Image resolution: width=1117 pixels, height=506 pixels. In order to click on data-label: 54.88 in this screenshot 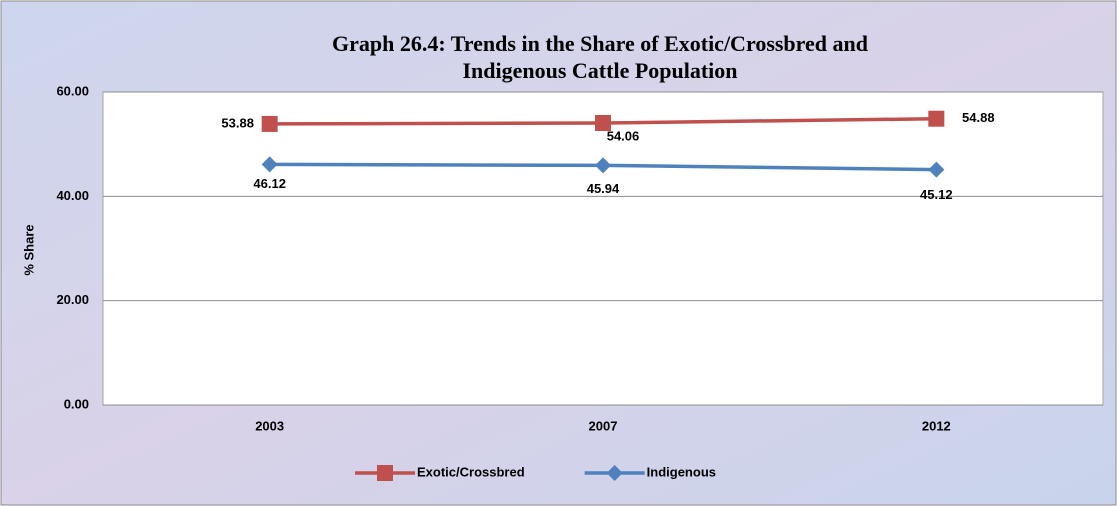, I will do `click(978, 117)`.